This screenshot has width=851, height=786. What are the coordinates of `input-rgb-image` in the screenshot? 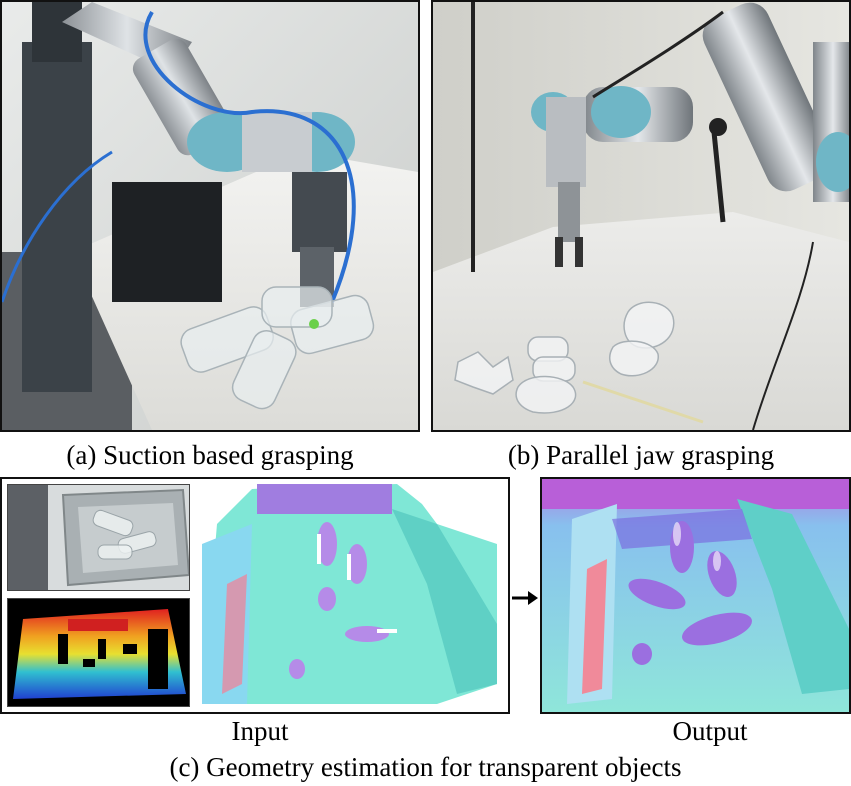 It's located at (98, 537).